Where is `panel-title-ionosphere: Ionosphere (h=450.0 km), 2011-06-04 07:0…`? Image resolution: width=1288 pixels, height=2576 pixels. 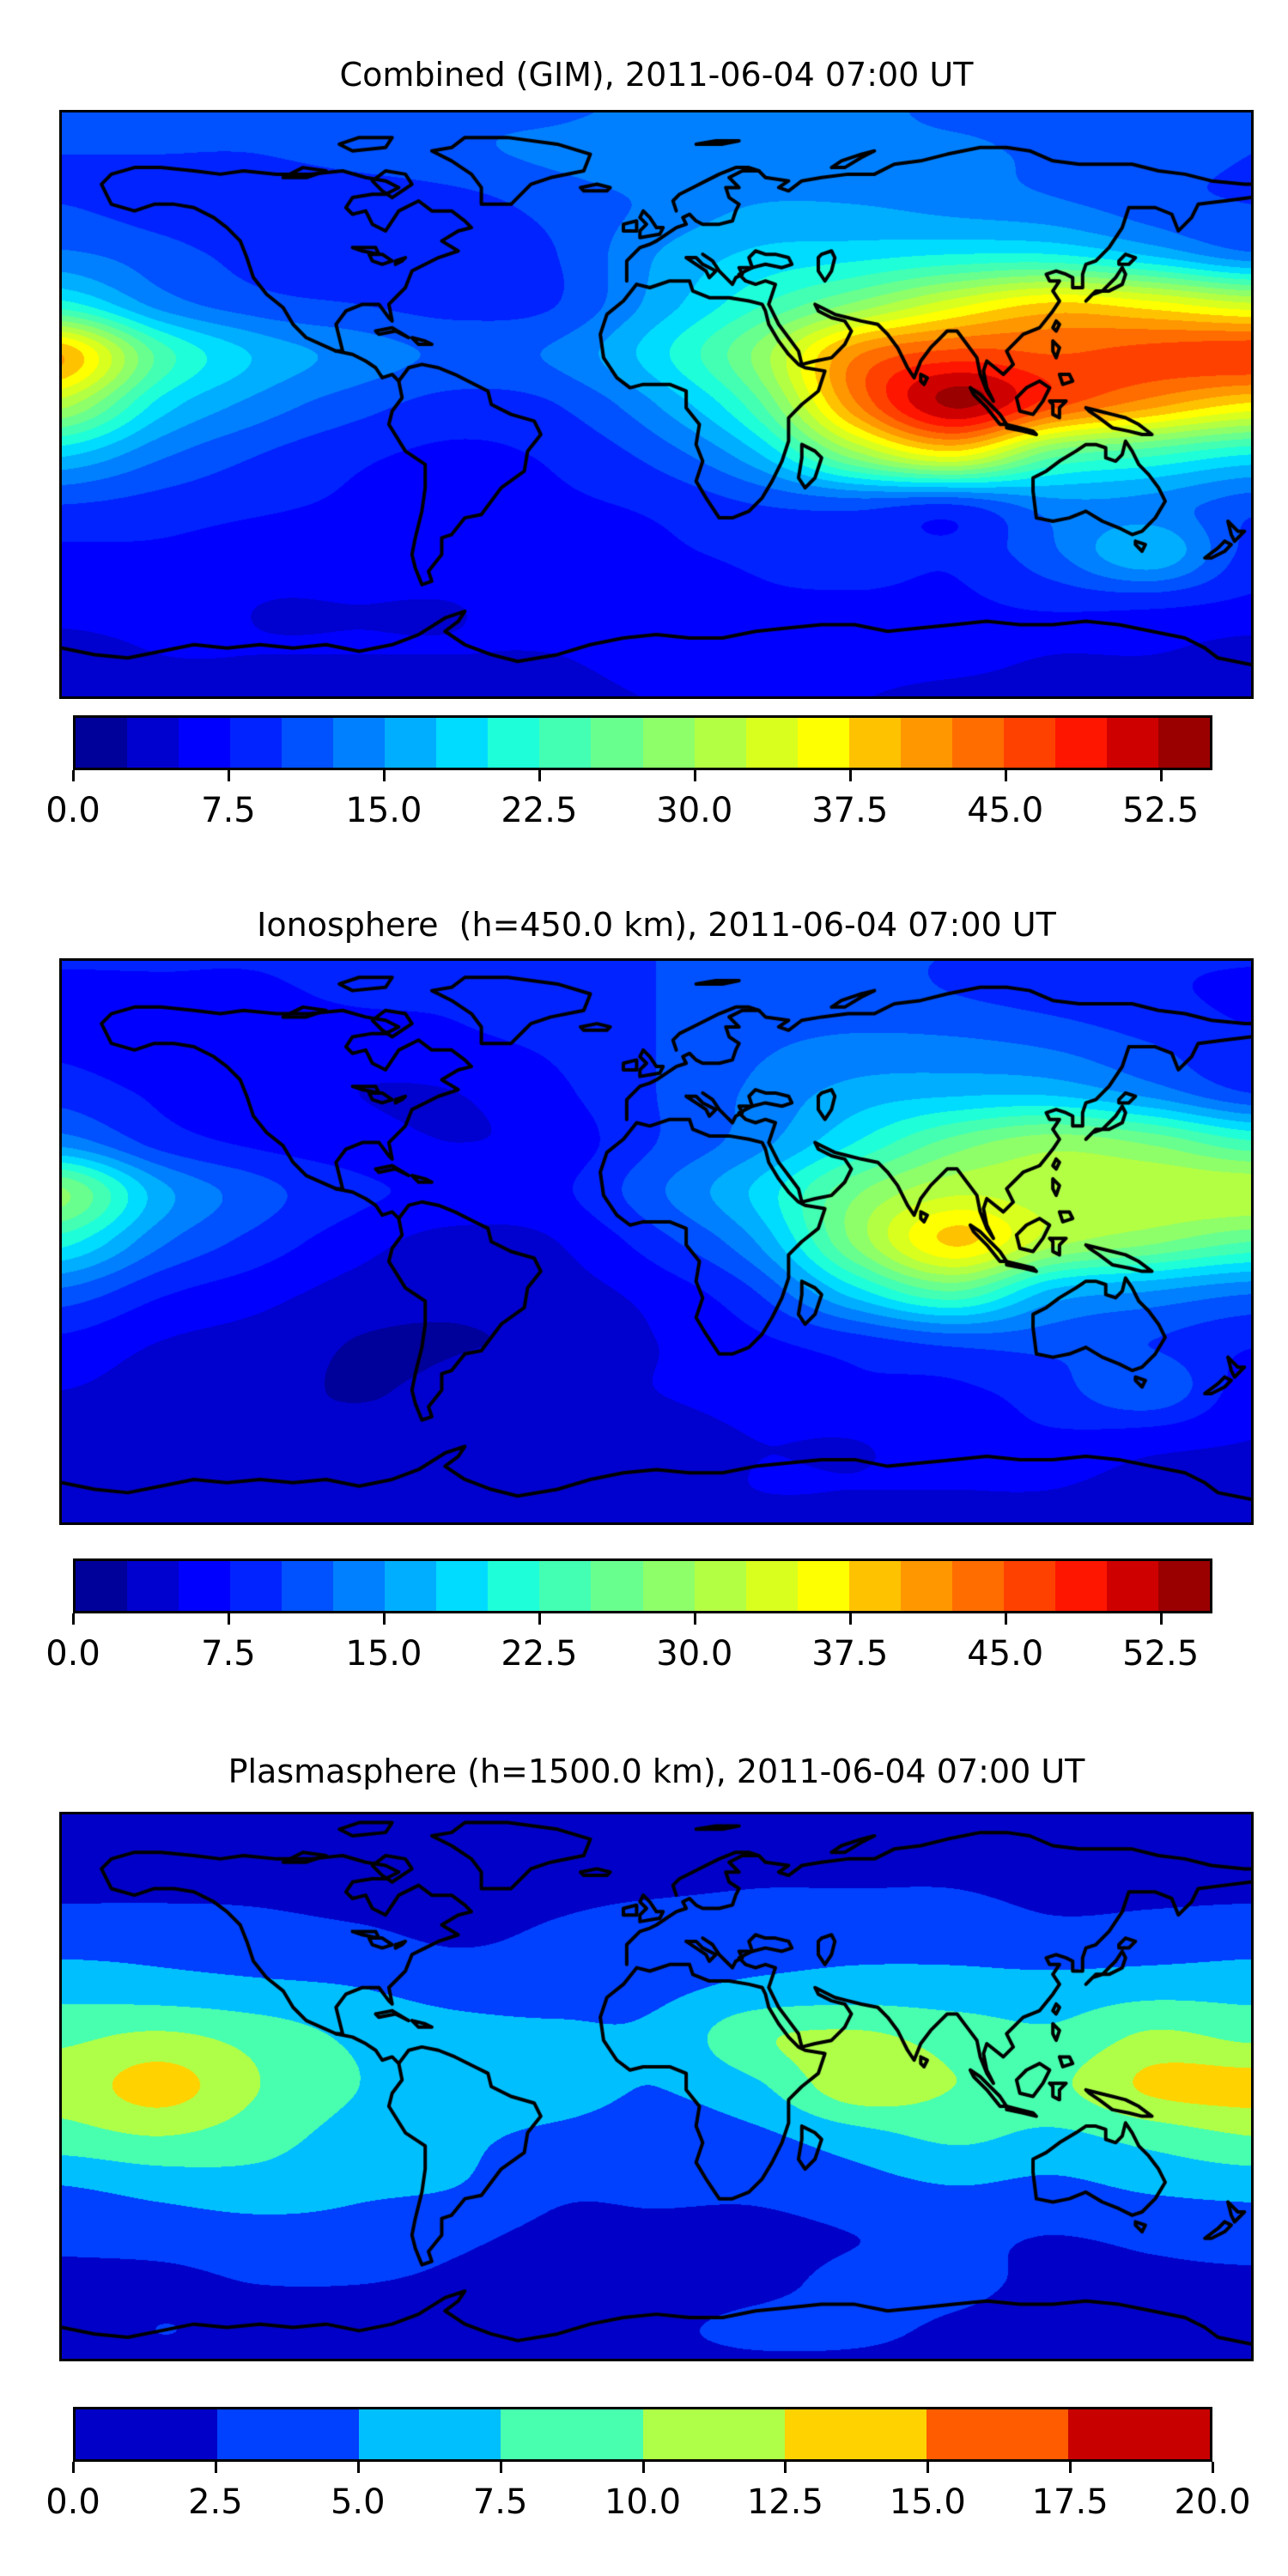 panel-title-ionosphere: Ionosphere (h=450.0 km), 2011-06-04 07:0… is located at coordinates (656, 925).